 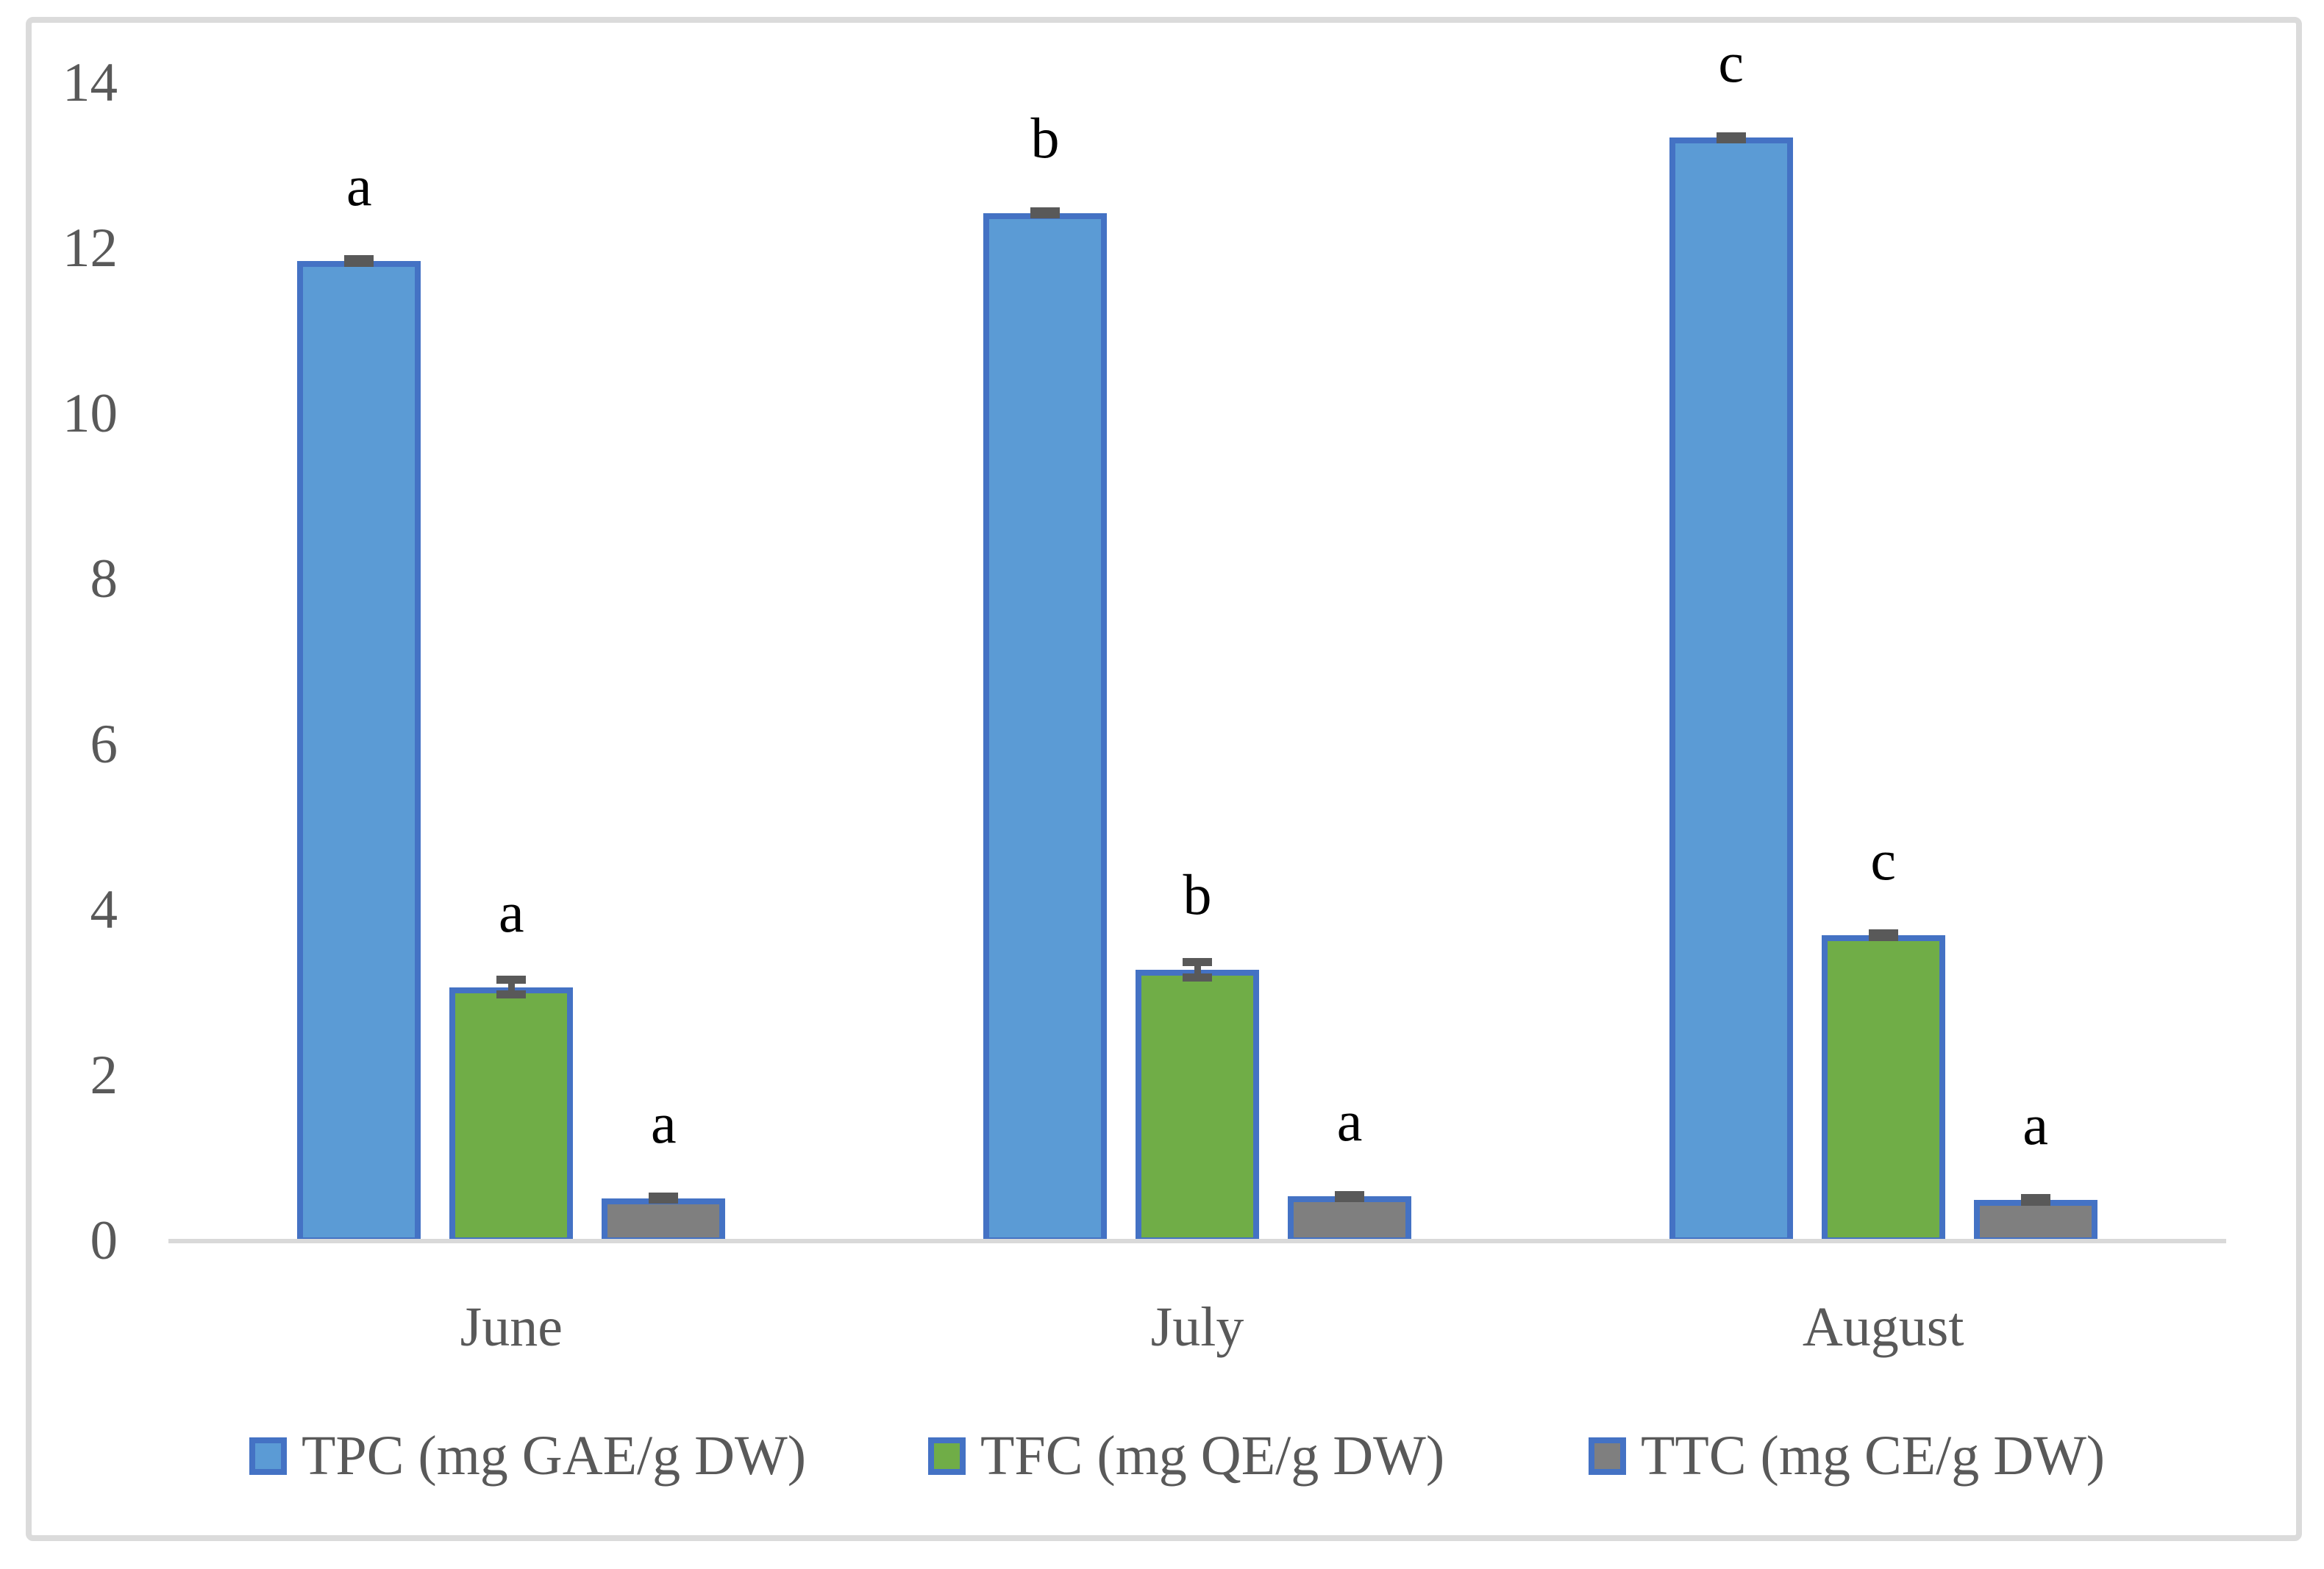 What do you see at coordinates (1349, 1219) in the screenshot?
I see `bar-ttc-july` at bounding box center [1349, 1219].